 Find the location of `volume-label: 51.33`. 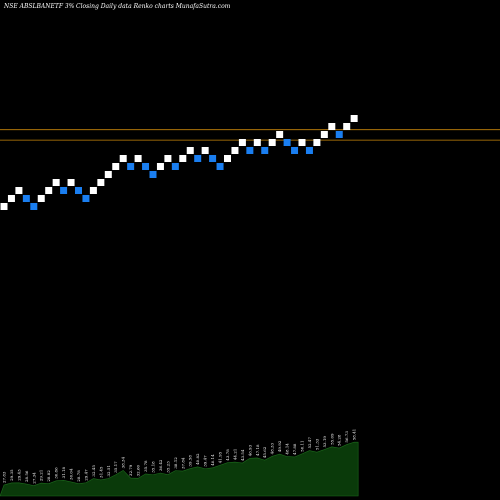

volume-label: 51.33 is located at coordinates (316, 444).